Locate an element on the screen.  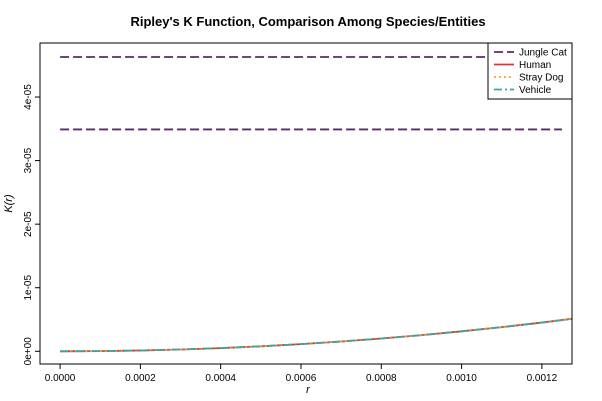
series-line-stray-dog is located at coordinates (316, 335).